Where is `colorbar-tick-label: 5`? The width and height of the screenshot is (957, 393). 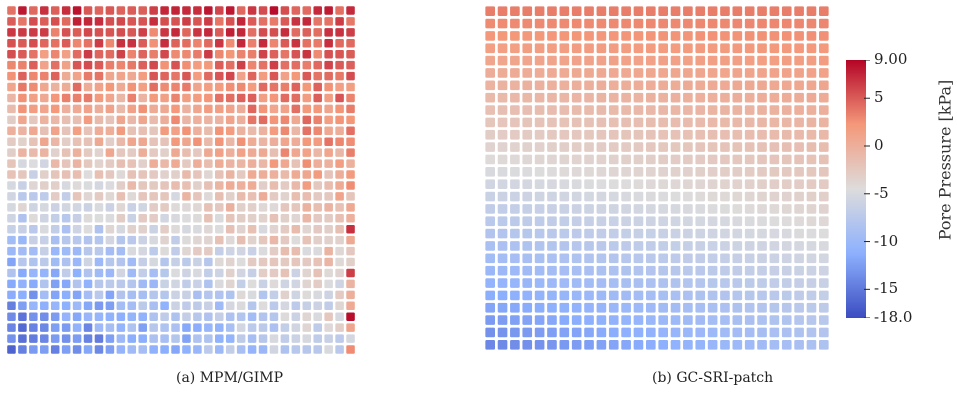 colorbar-tick-label: 5 is located at coordinates (879, 97).